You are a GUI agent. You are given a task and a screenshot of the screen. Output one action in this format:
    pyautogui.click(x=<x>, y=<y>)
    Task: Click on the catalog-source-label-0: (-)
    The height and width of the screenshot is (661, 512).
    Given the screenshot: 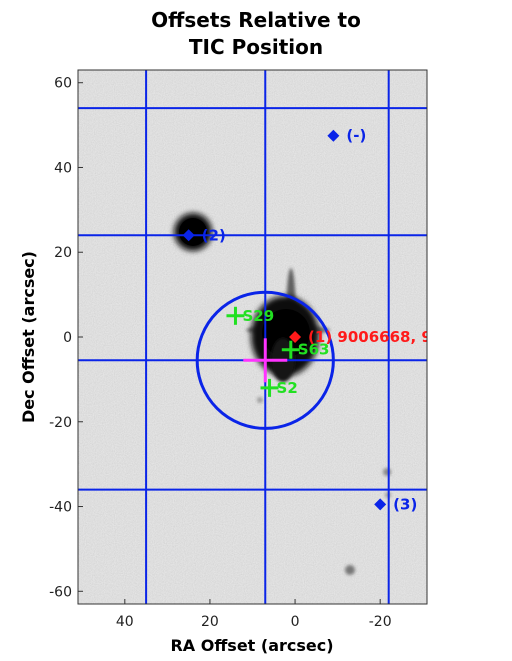 What is the action you would take?
    pyautogui.click(x=356, y=136)
    